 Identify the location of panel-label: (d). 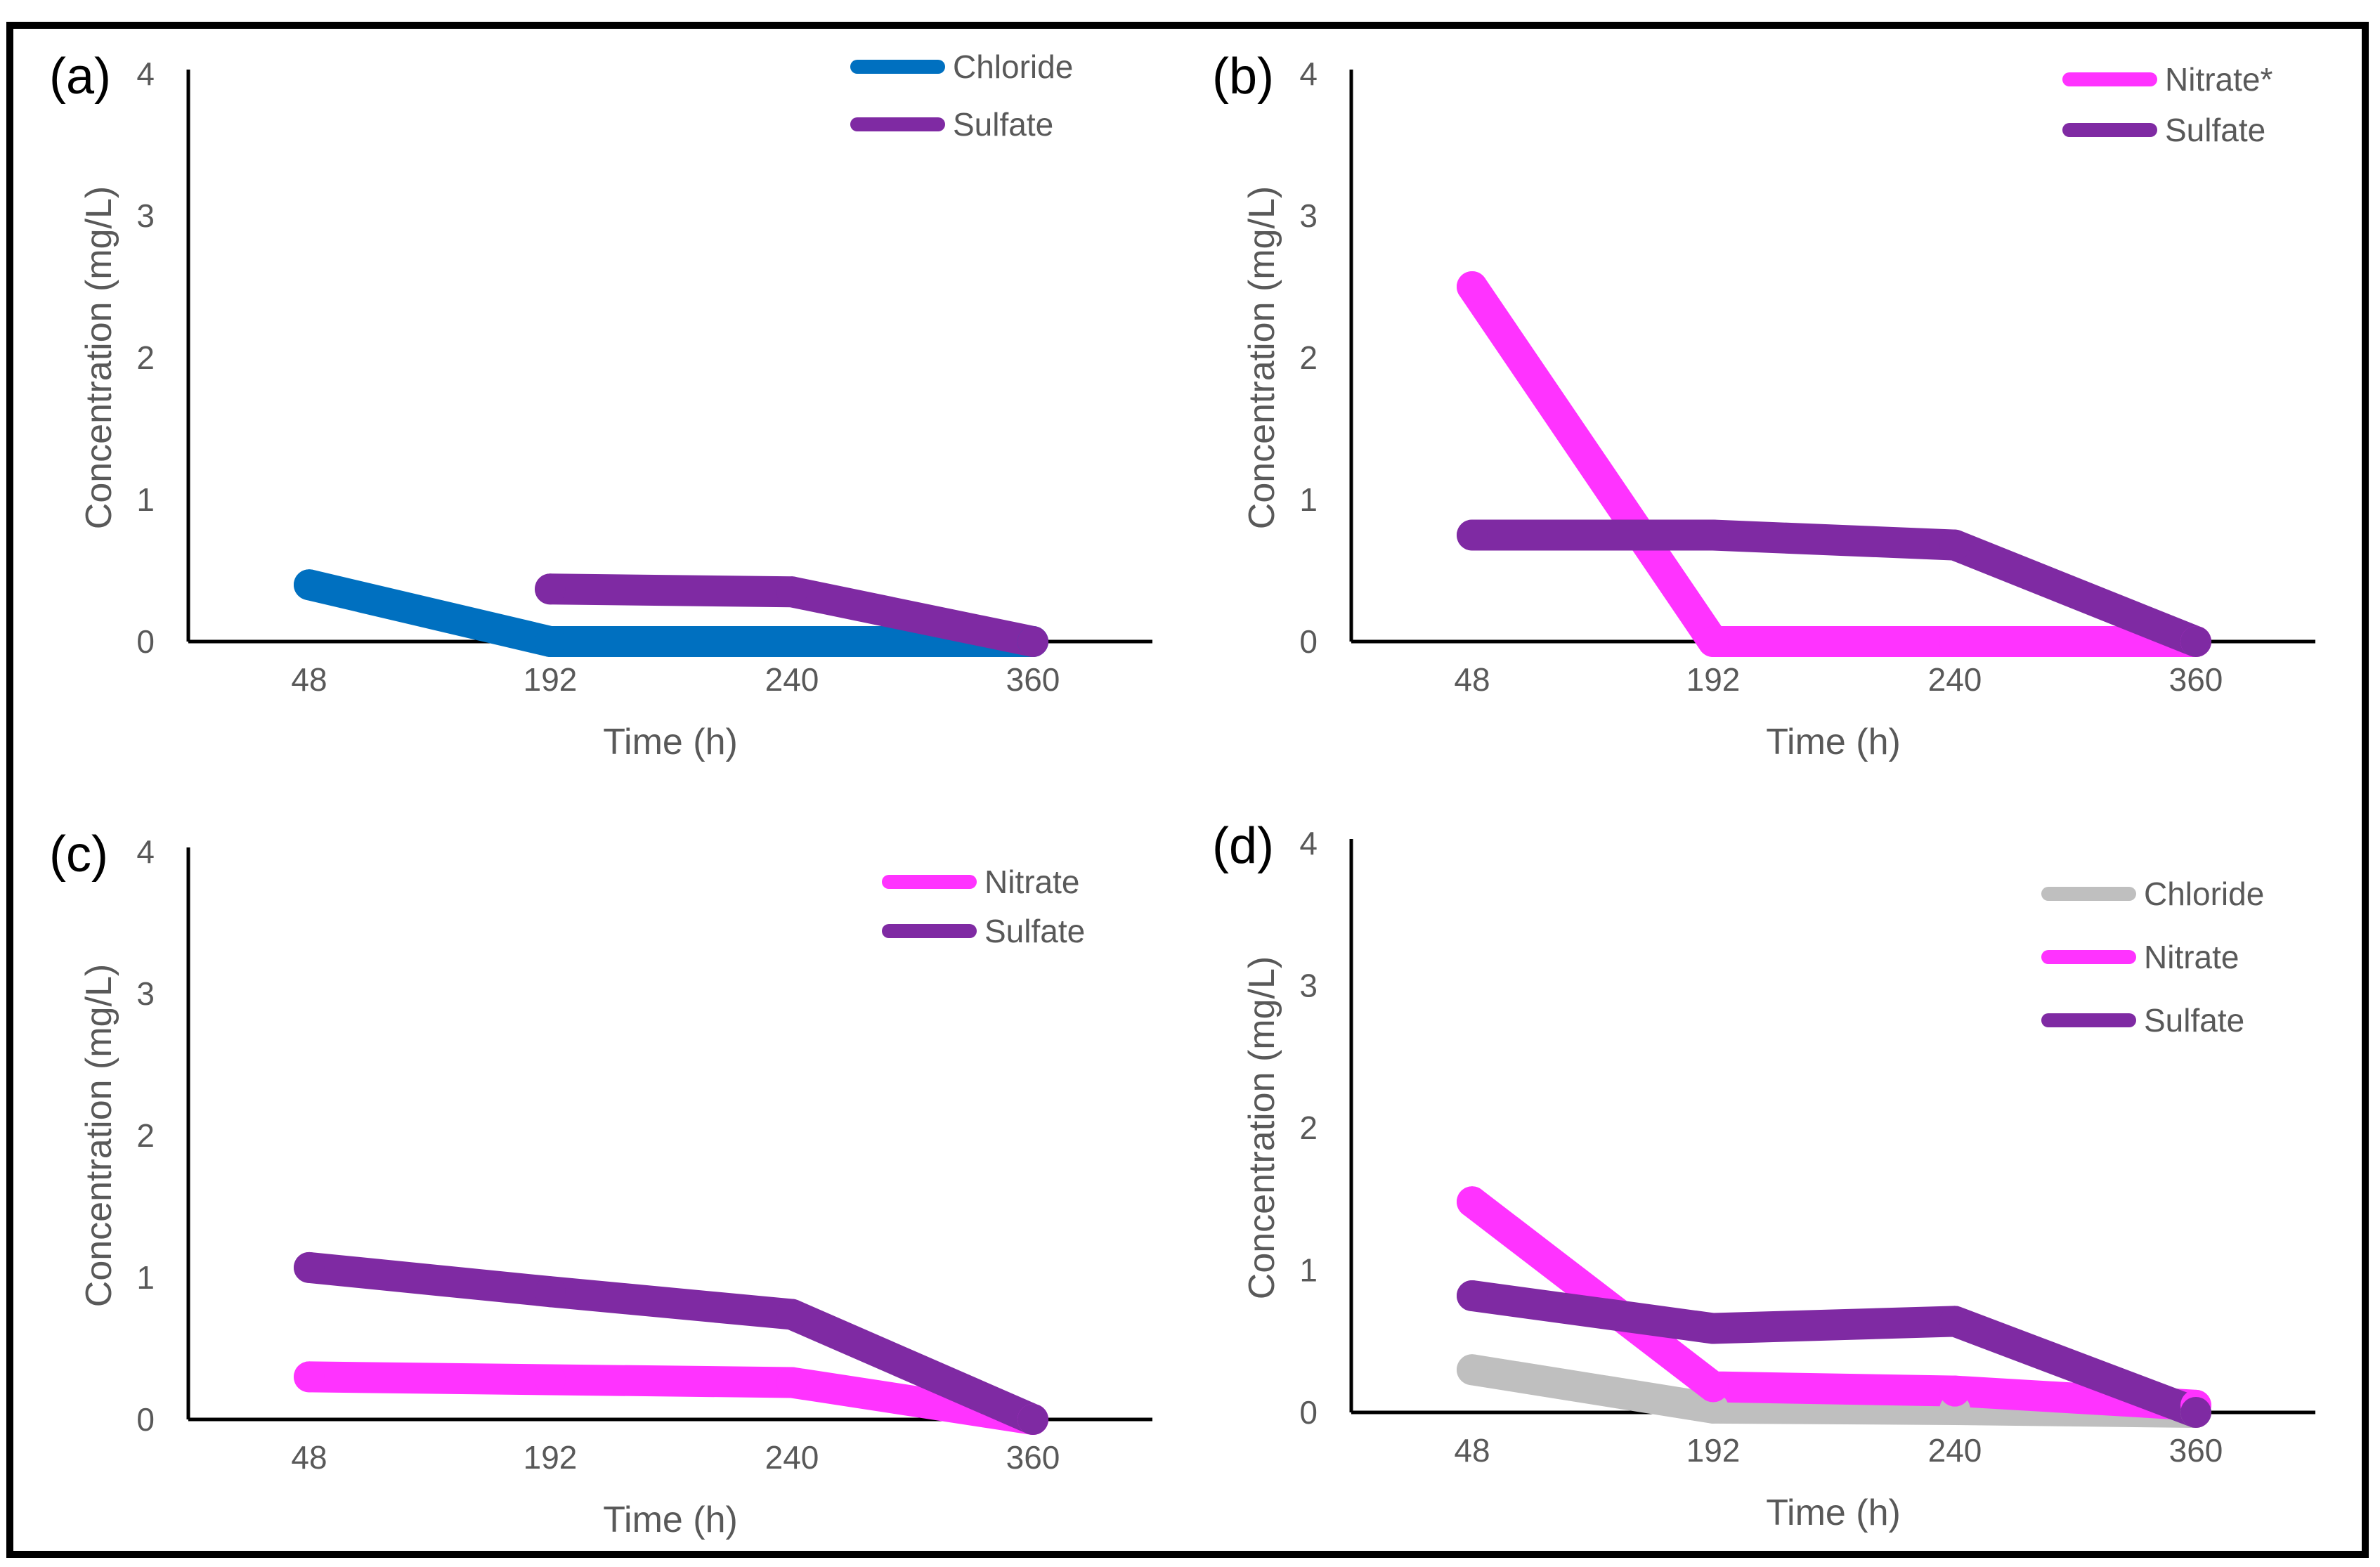
(1243, 846).